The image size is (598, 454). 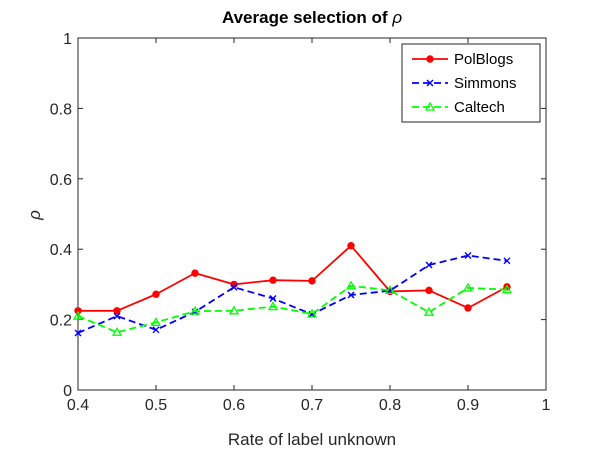 What do you see at coordinates (156, 405) in the screenshot?
I see `x-tick-label: 0.5` at bounding box center [156, 405].